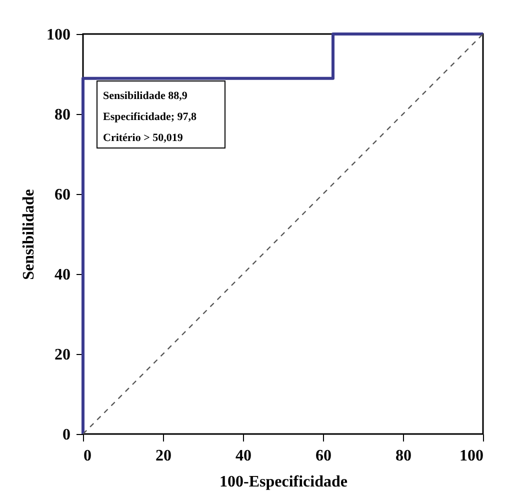 The image size is (516, 498). I want to click on y-tick-label: 40, so click(62, 275).